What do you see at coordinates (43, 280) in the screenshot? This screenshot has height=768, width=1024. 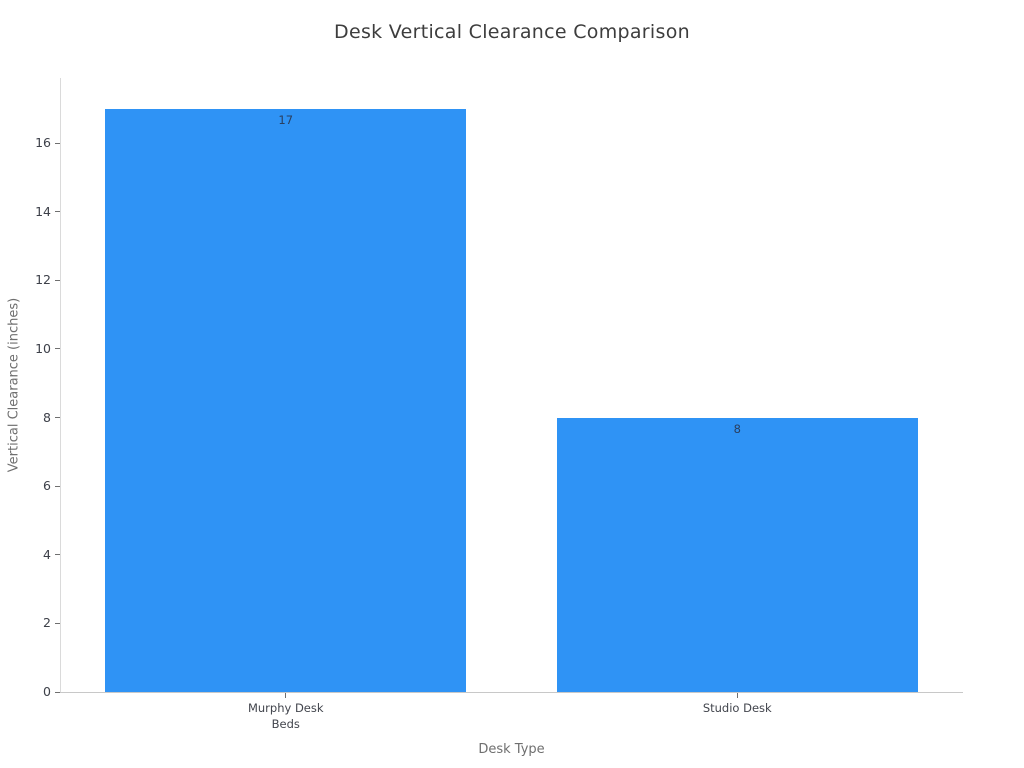 I see `y-tick-label: 12` at bounding box center [43, 280].